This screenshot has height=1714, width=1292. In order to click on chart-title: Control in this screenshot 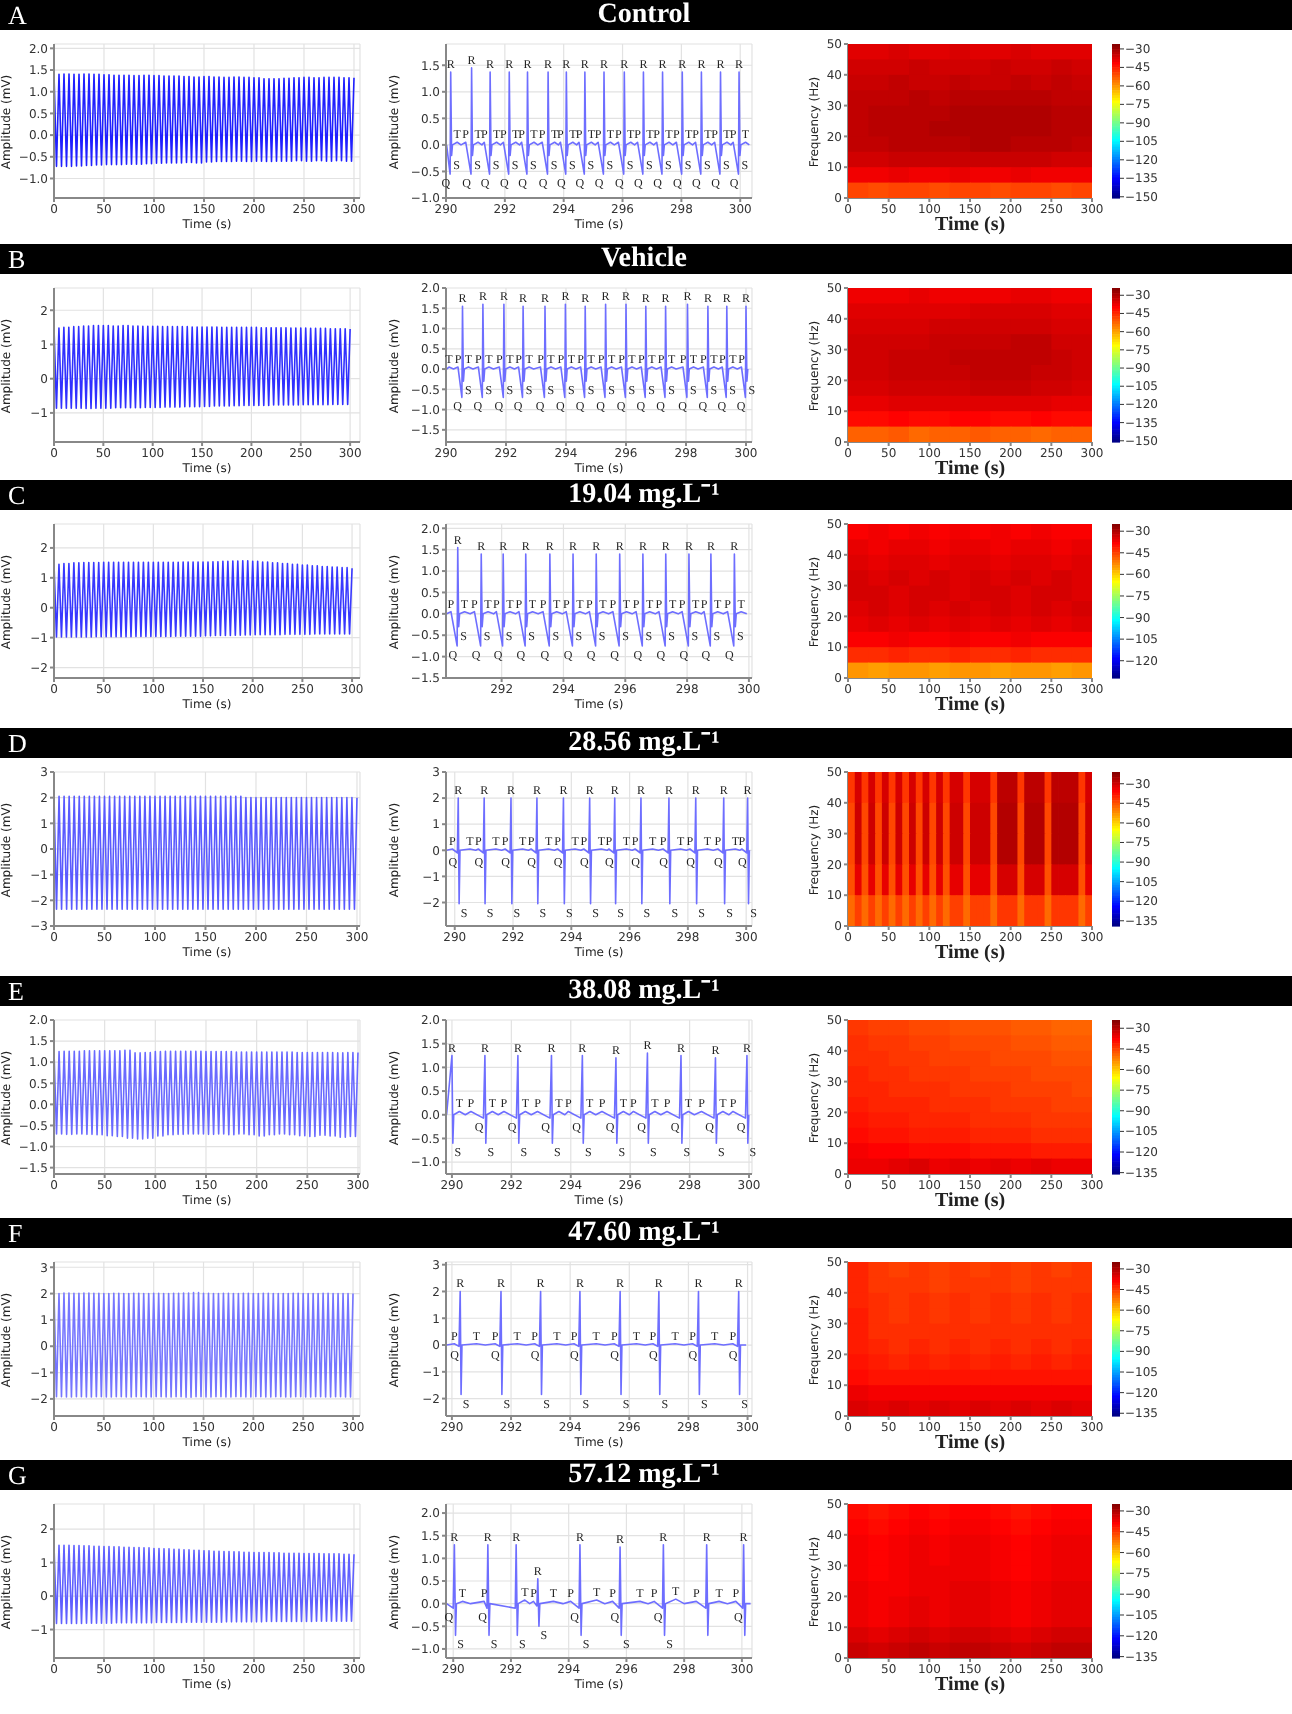, I will do `click(644, 15)`.